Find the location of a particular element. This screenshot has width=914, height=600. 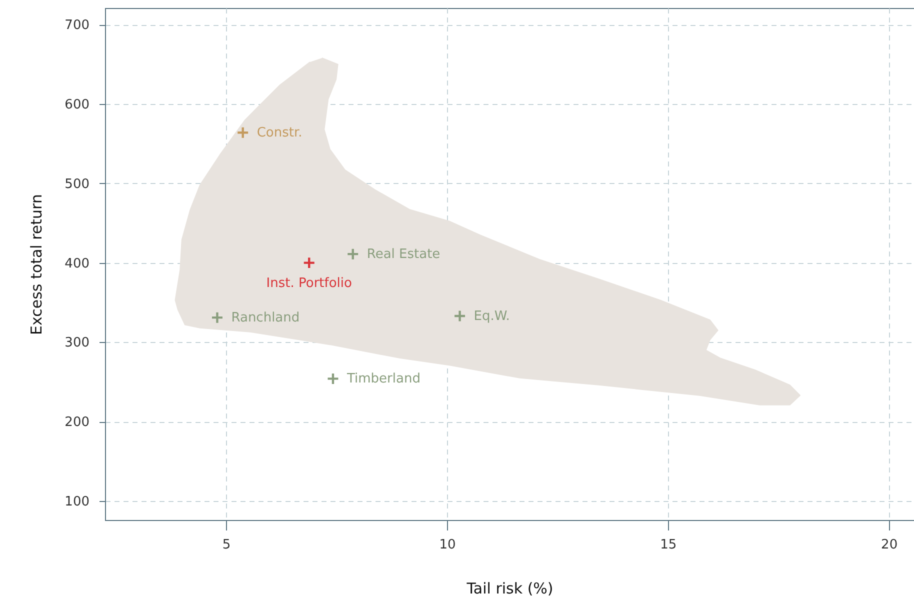

series-label: Real Estate is located at coordinates (403, 254).